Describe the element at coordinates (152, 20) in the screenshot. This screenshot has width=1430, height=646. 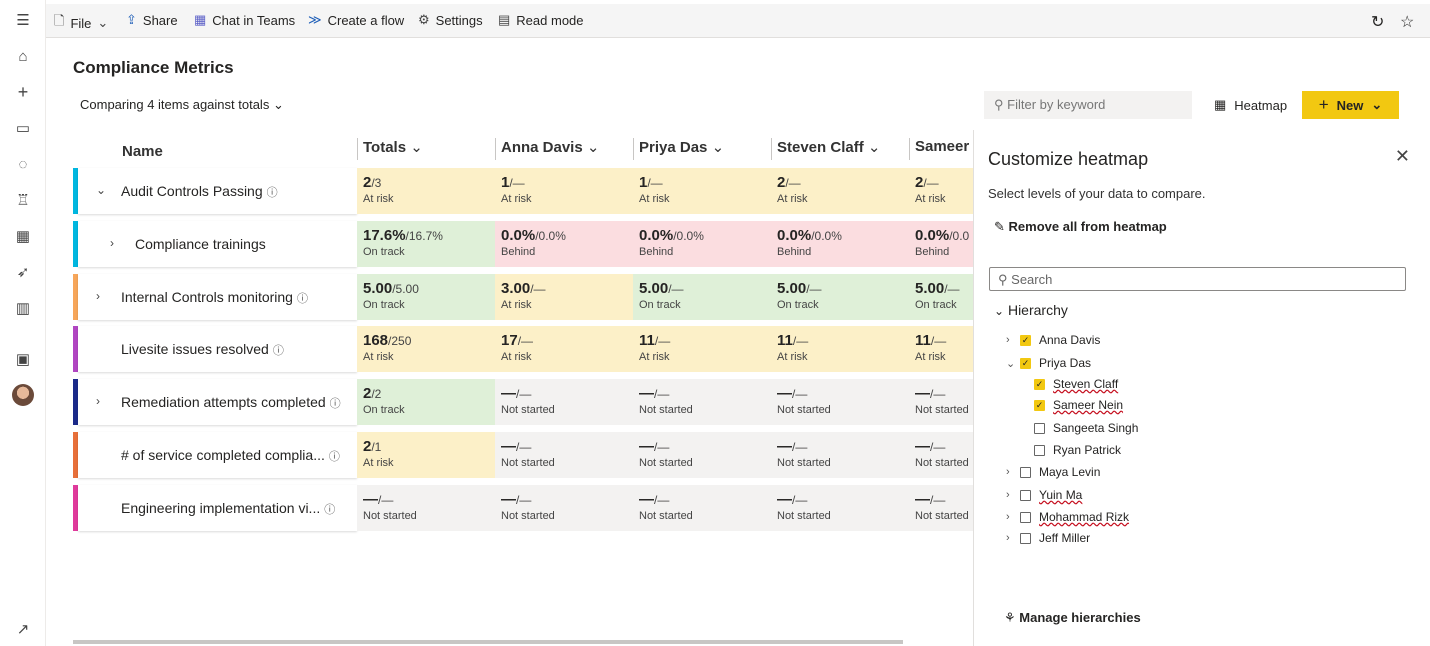
I see `share-button: ⇪ Share` at that location.